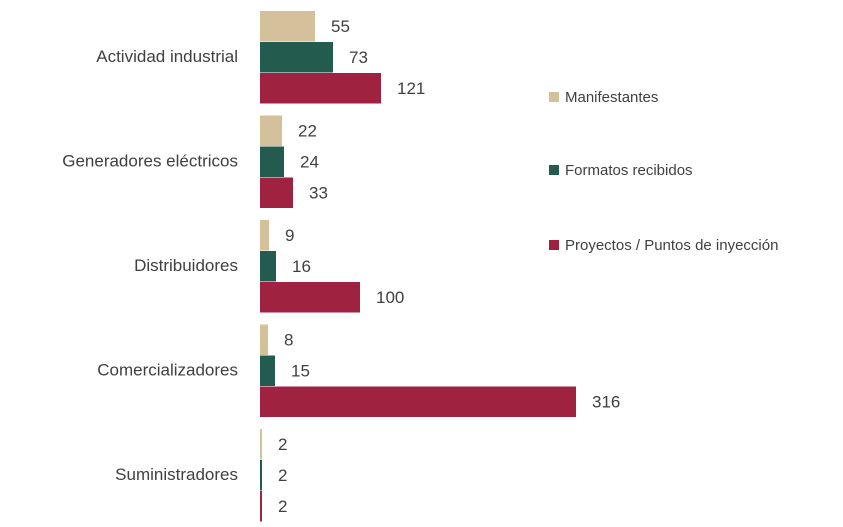 The image size is (843, 527). I want to click on legend-label: Proyectos / Puntos de inyección, so click(671, 245).